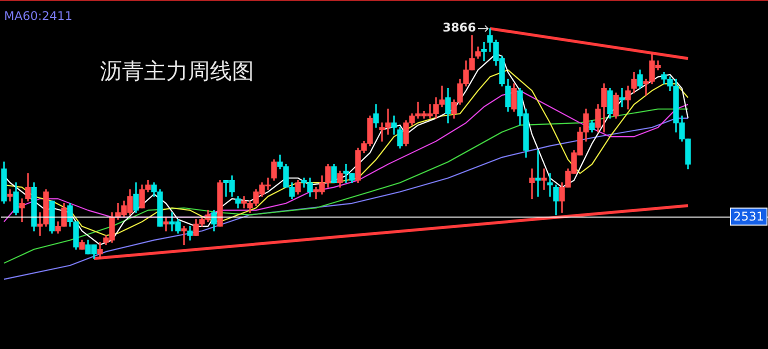 The height and width of the screenshot is (349, 768). What do you see at coordinates (748, 216) in the screenshot?
I see `text: 2531` at bounding box center [748, 216].